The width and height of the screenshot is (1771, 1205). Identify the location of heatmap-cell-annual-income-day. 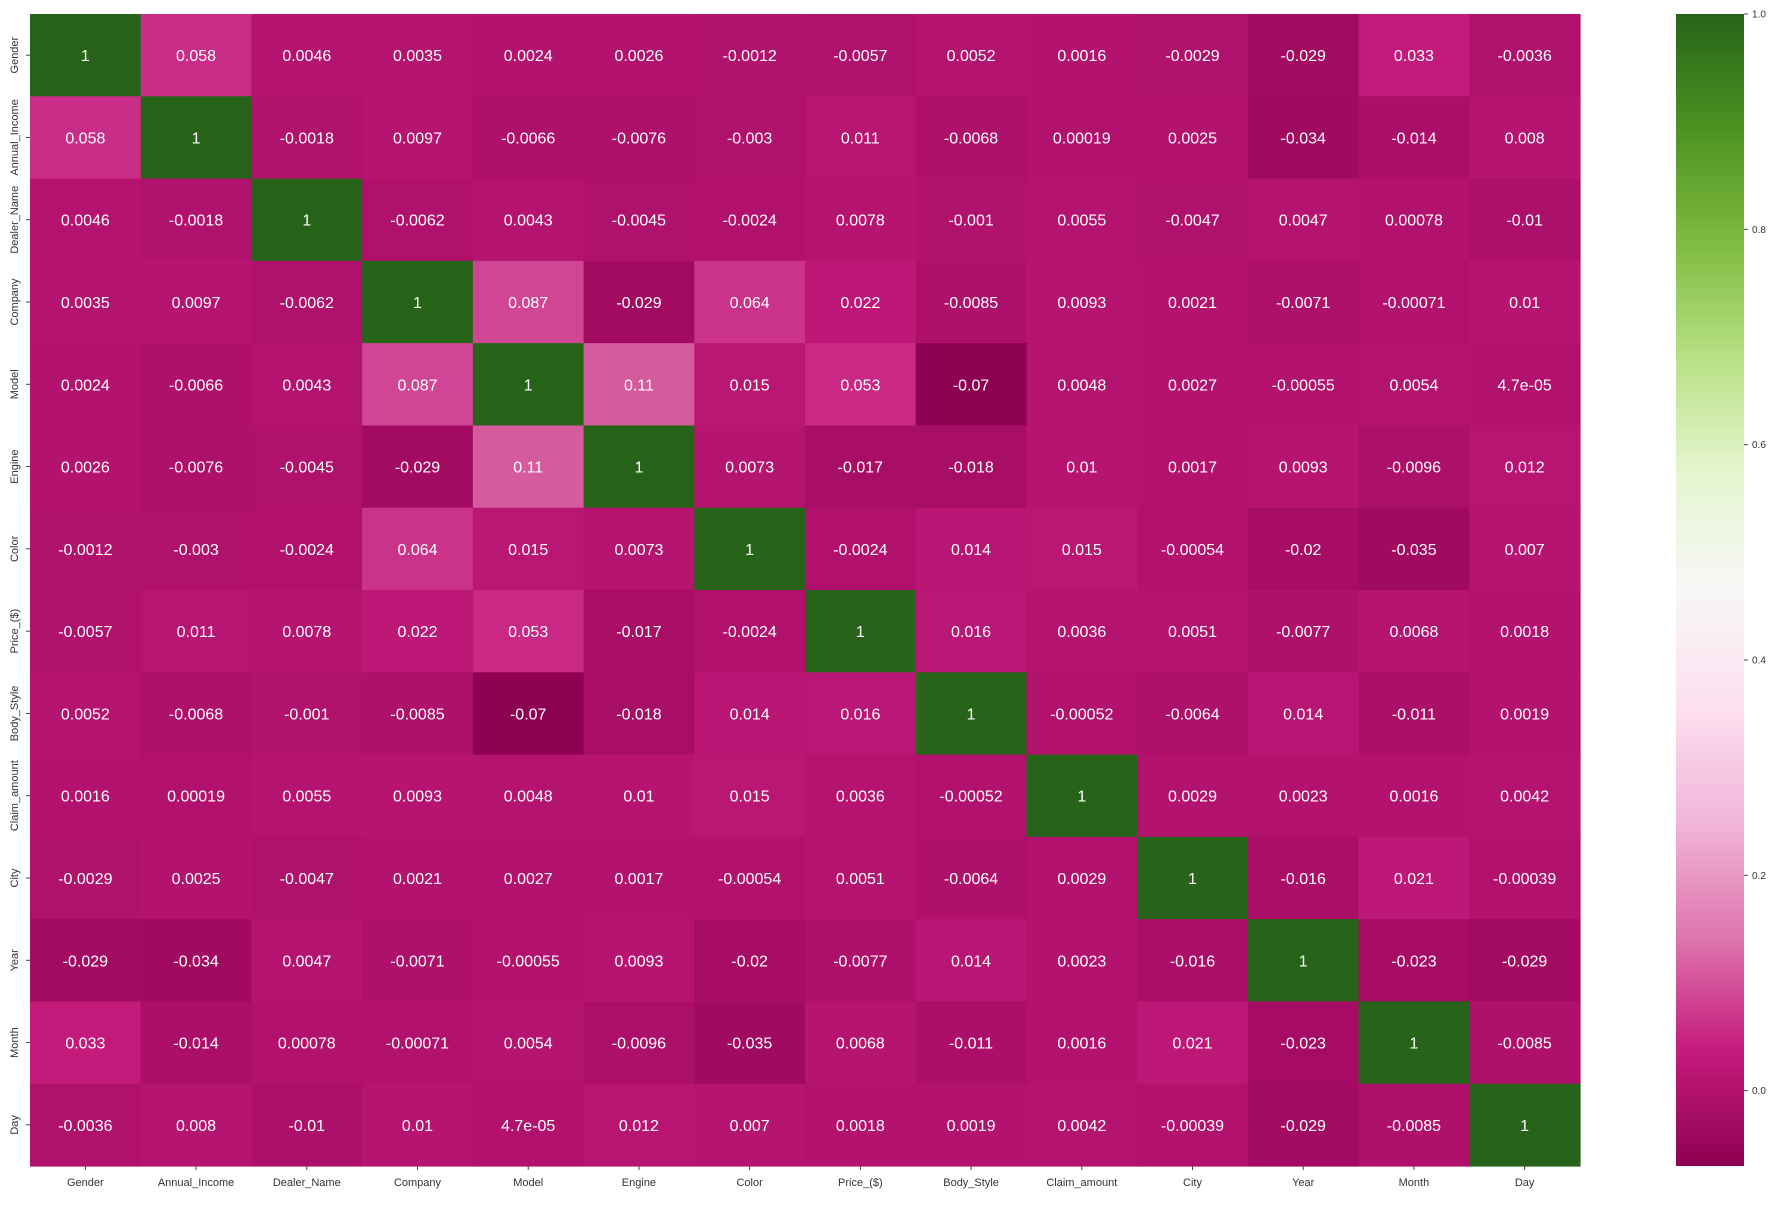
(1525, 138).